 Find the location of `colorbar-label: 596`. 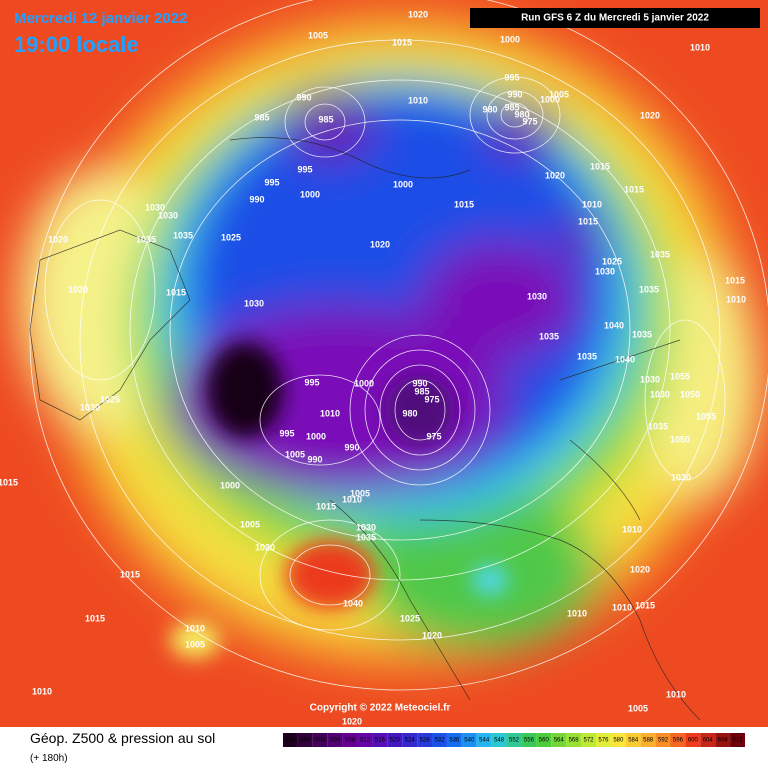

colorbar-label: 596 is located at coordinates (678, 741).